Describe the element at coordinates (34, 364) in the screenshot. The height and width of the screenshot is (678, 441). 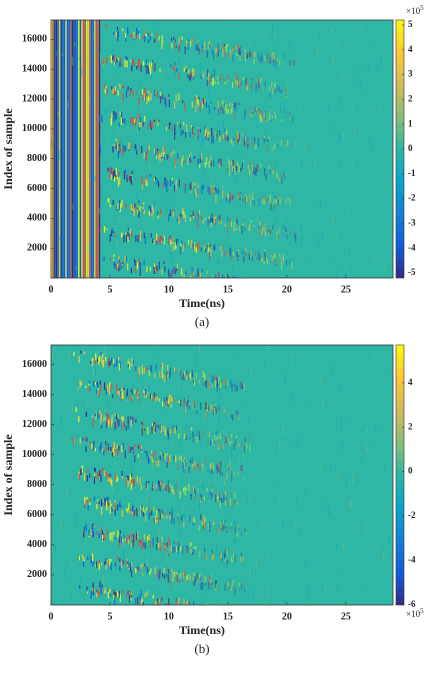
I see `y-tick-label: 16000` at that location.